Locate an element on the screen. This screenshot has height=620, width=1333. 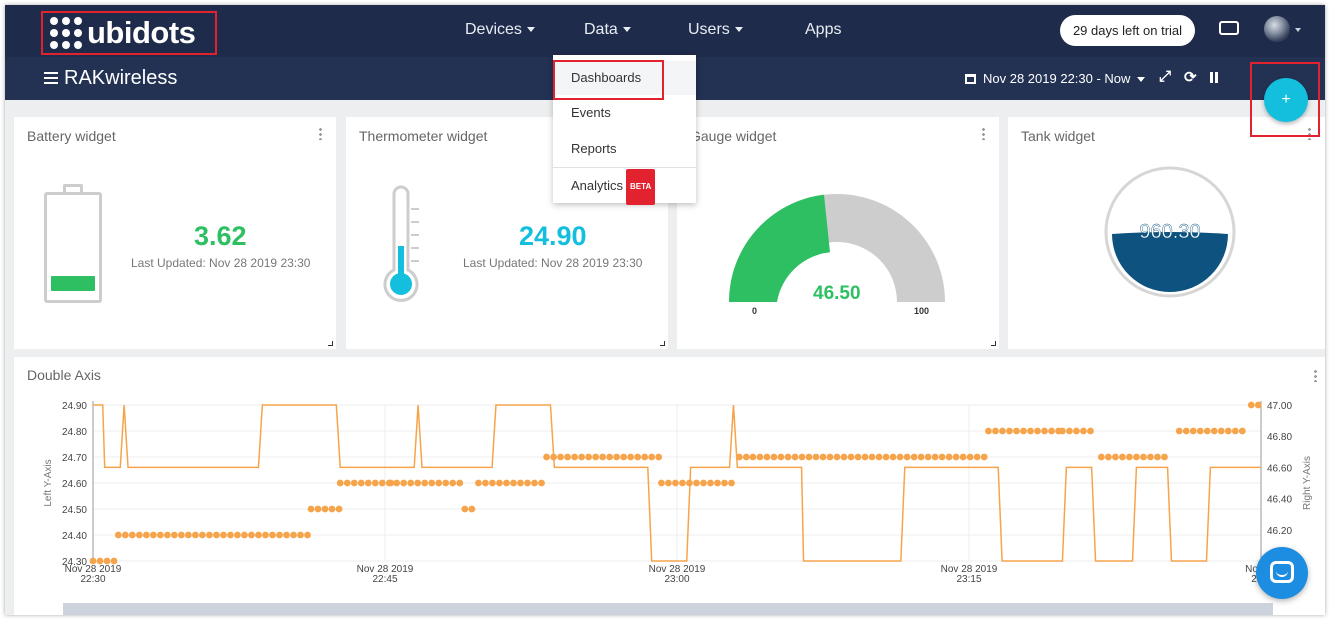
inbox-icon is located at coordinates (1229, 28).